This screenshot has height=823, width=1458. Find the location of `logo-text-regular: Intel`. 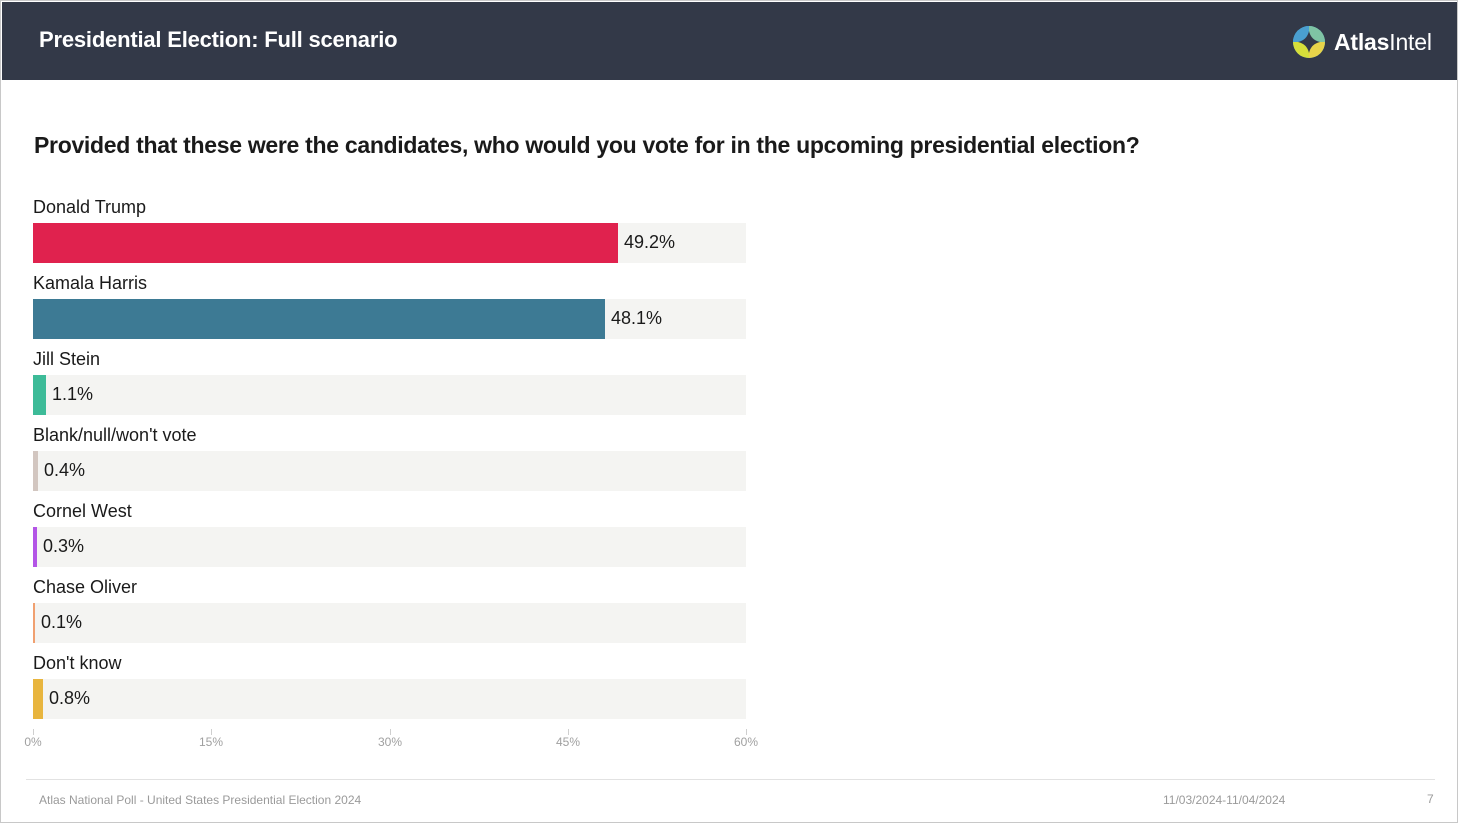

logo-text-regular: Intel is located at coordinates (1410, 41).